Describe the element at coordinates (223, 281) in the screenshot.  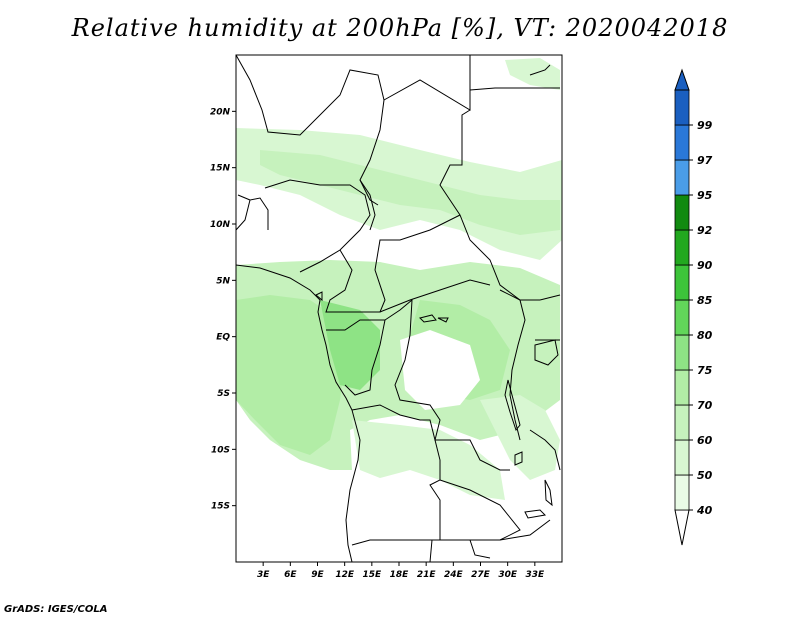
I see `lat-tick-label: 5N` at that location.